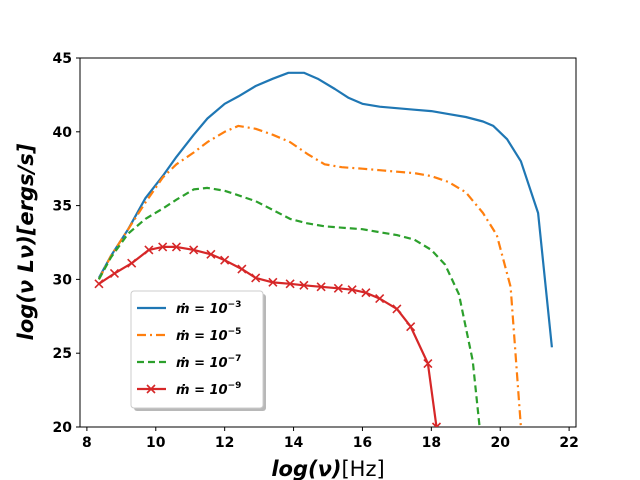 The width and height of the screenshot is (640, 480). I want to click on legend-label-3: ṁ = 10−7, so click(208, 362).